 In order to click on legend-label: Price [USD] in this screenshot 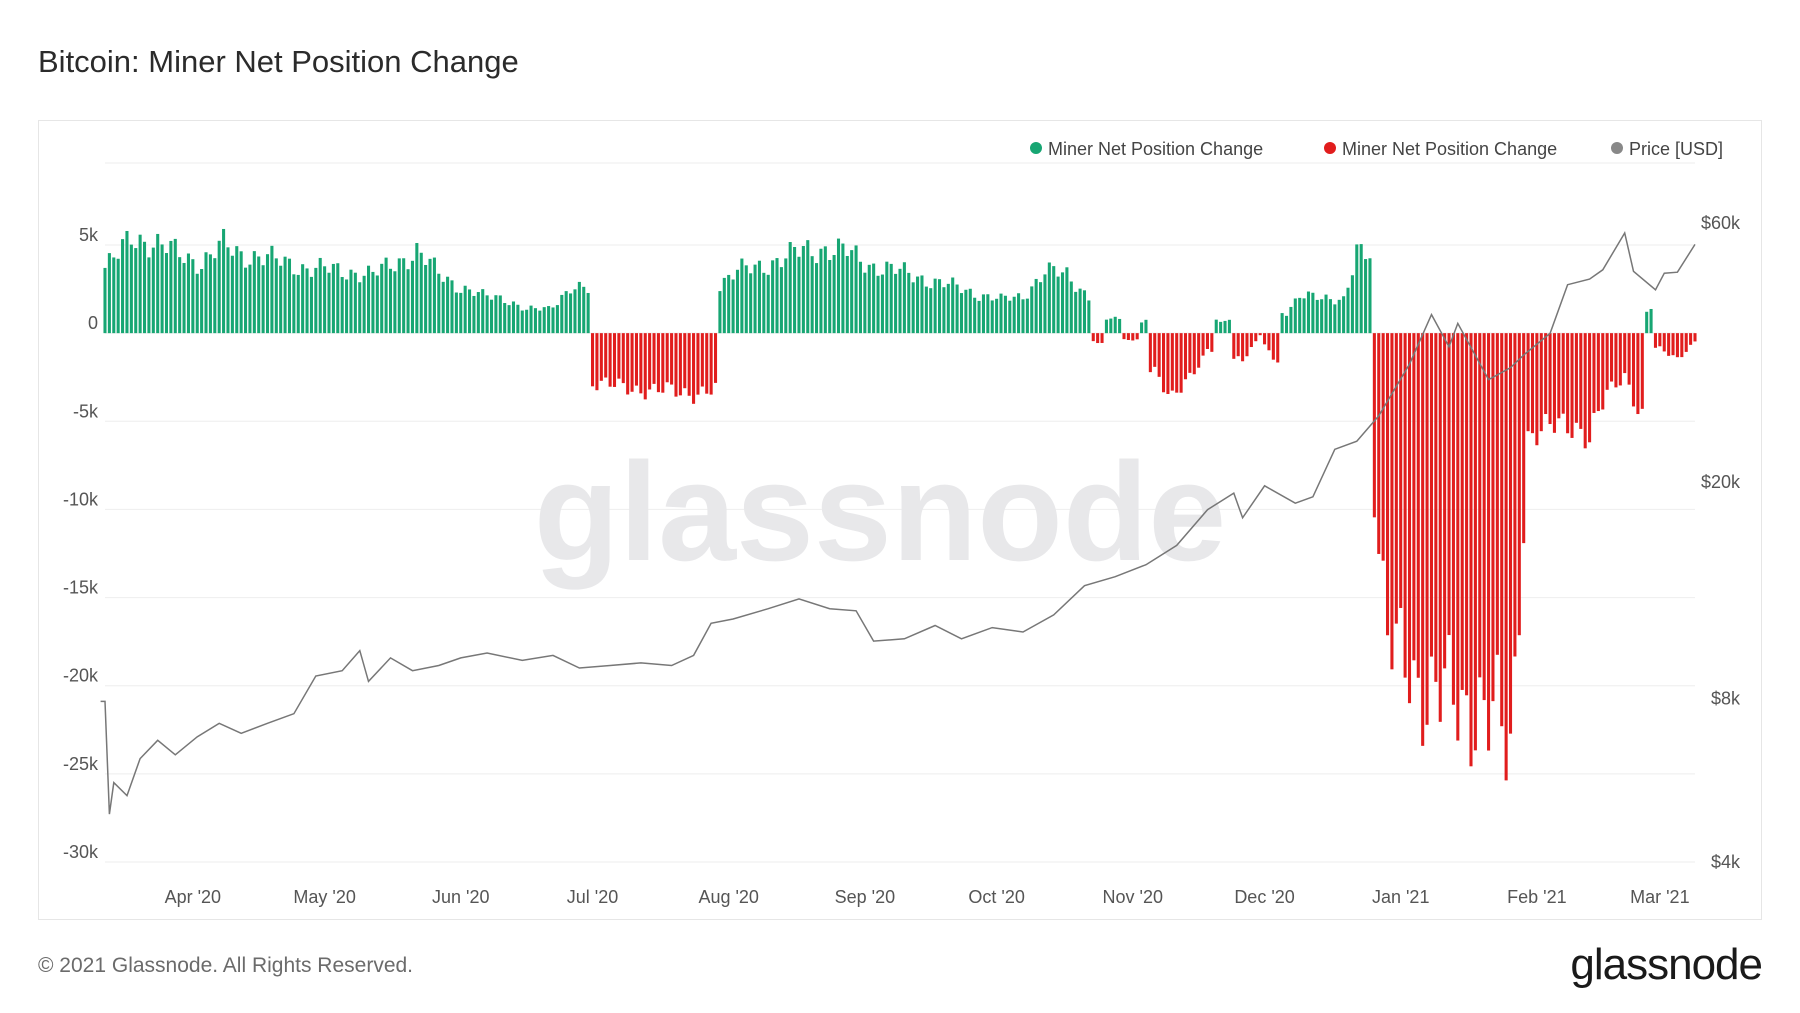, I will do `click(1676, 149)`.